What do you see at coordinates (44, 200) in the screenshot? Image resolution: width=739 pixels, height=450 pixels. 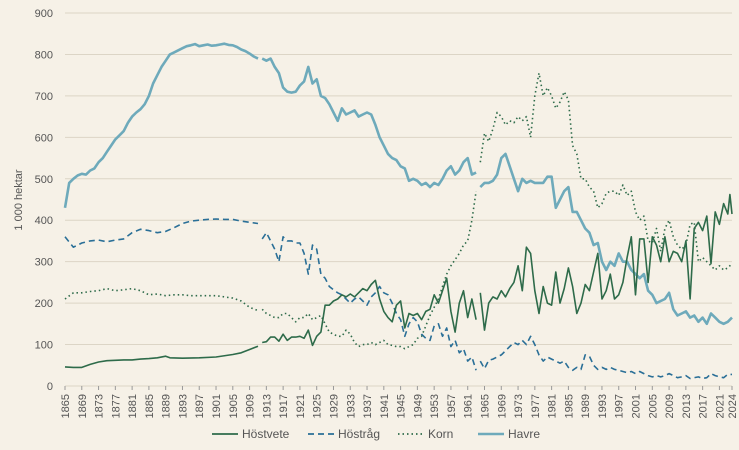 I see `y-tick-labels: 0 100 200 300 400 500 600 700 800 900` at bounding box center [44, 200].